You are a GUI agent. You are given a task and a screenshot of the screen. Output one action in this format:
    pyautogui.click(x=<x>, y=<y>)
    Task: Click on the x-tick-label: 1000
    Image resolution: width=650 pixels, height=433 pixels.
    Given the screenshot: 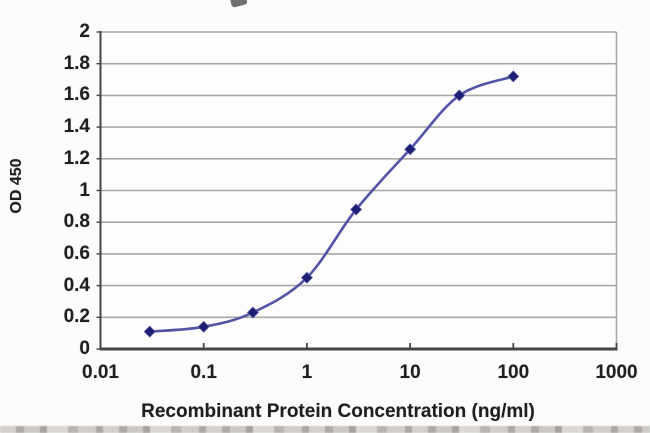 What is the action you would take?
    pyautogui.click(x=616, y=372)
    